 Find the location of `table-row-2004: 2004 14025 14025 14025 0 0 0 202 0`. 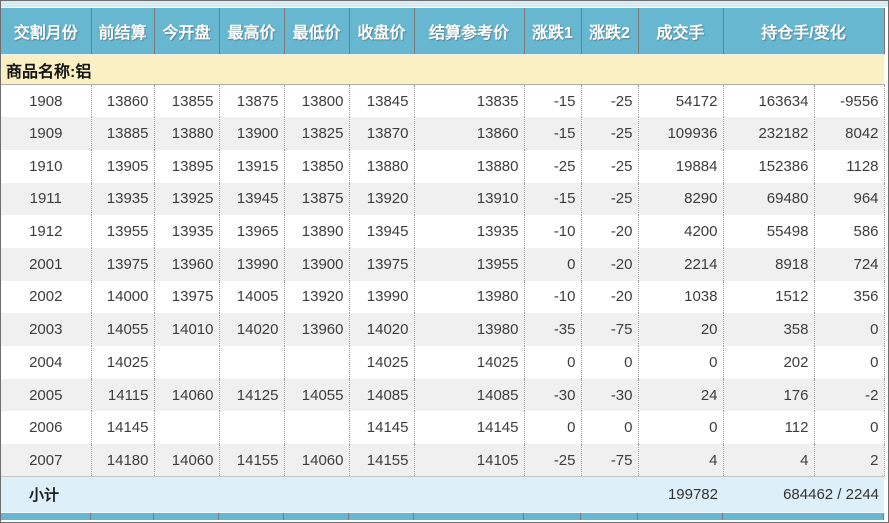

table-row-2004: 2004 14025 14025 14025 0 0 0 202 0 is located at coordinates (443, 362).